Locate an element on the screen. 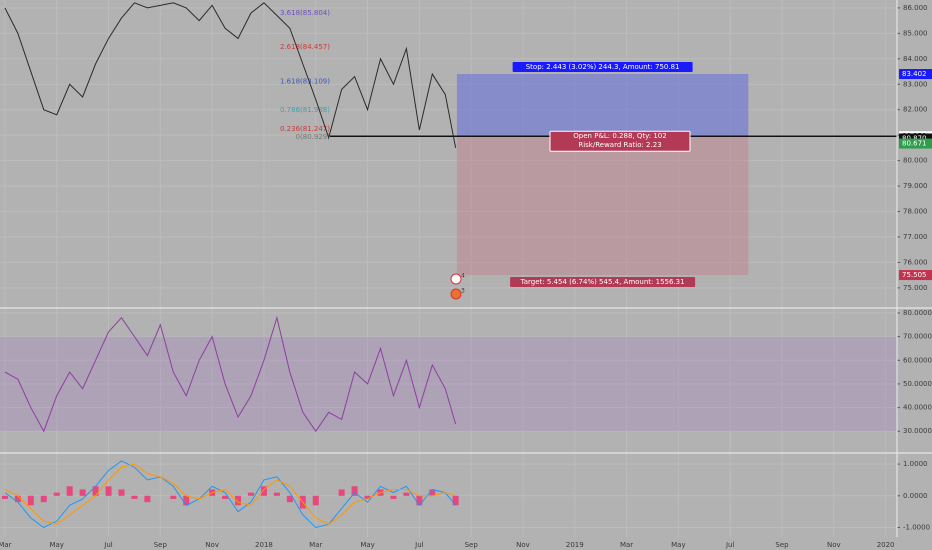 The image size is (932, 550). y-tick-label: 82.000 is located at coordinates (915, 110).